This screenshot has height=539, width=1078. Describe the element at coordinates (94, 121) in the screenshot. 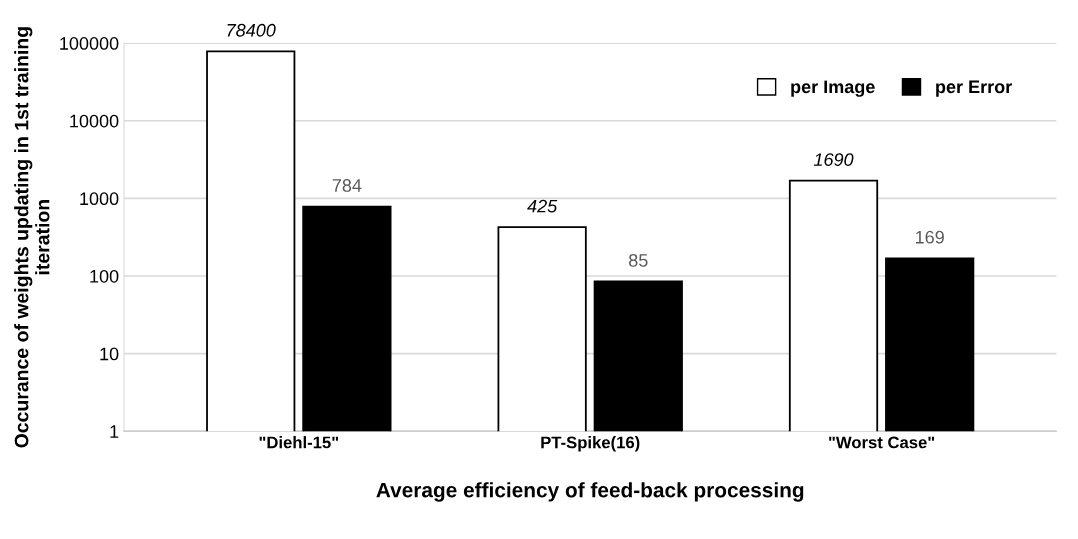

I see `y-tick-label: 10000` at that location.